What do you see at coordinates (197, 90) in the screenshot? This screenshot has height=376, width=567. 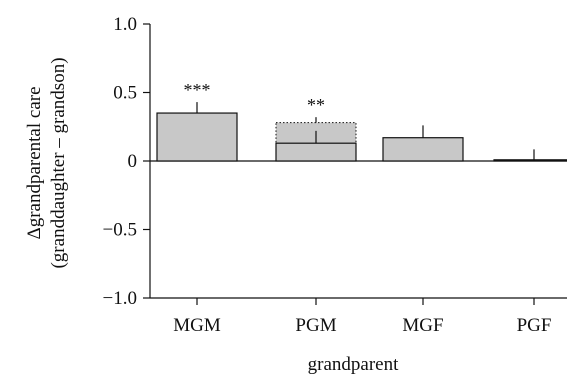 I see `significance-label: ***` at bounding box center [197, 90].